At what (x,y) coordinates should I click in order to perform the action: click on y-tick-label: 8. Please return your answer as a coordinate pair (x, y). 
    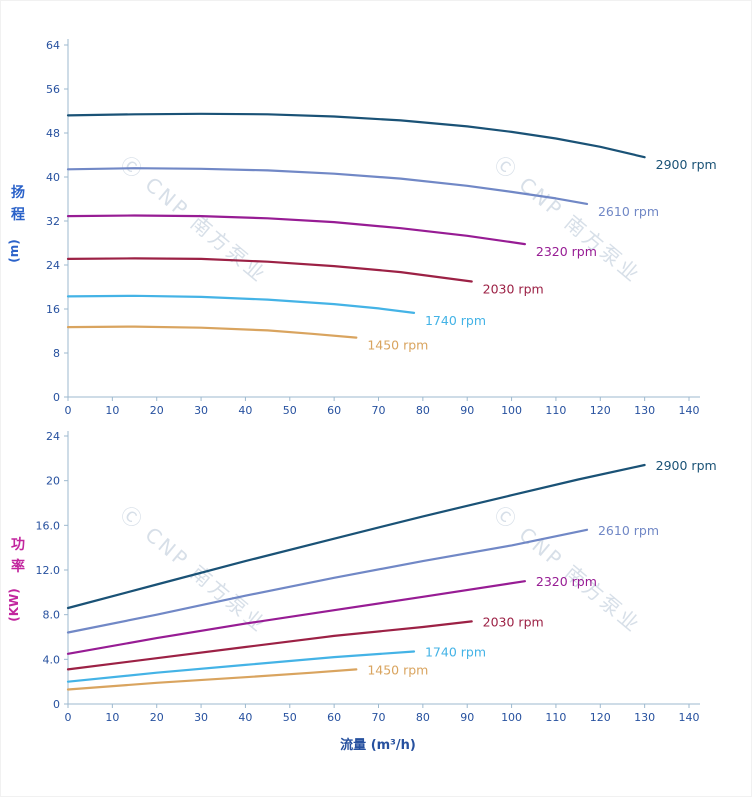
    Looking at the image, I should click on (56, 353).